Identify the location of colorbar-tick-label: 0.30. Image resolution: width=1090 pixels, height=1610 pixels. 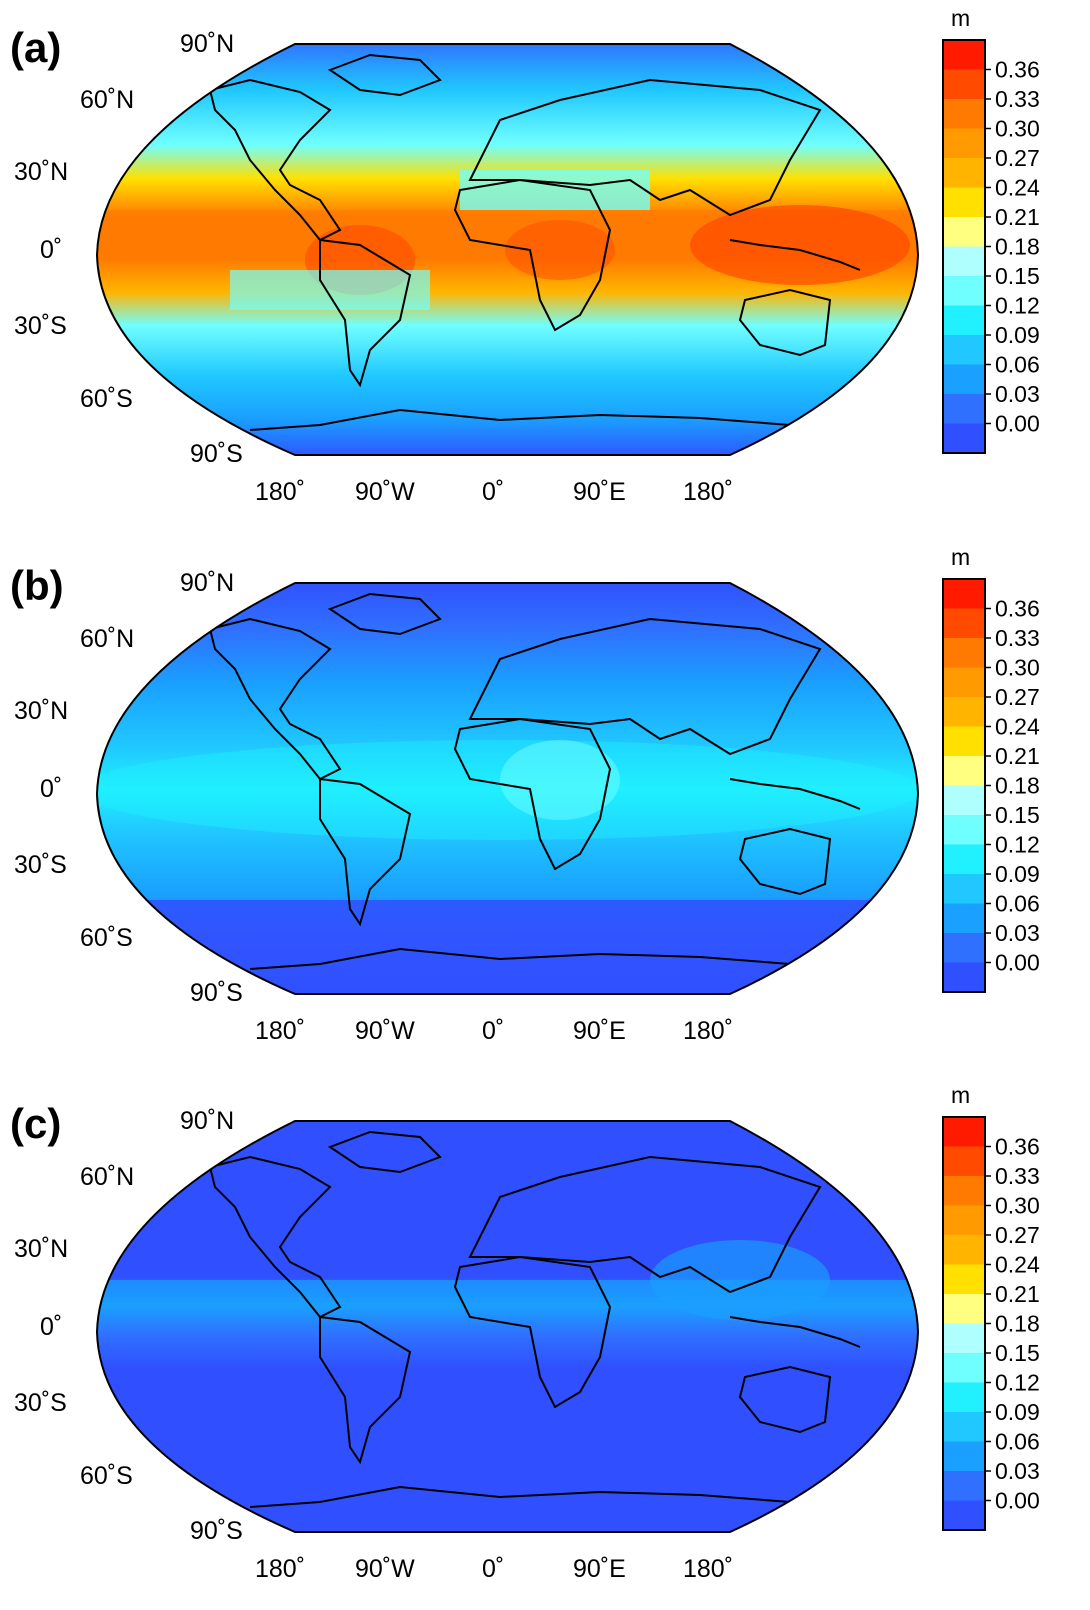
(1017, 129).